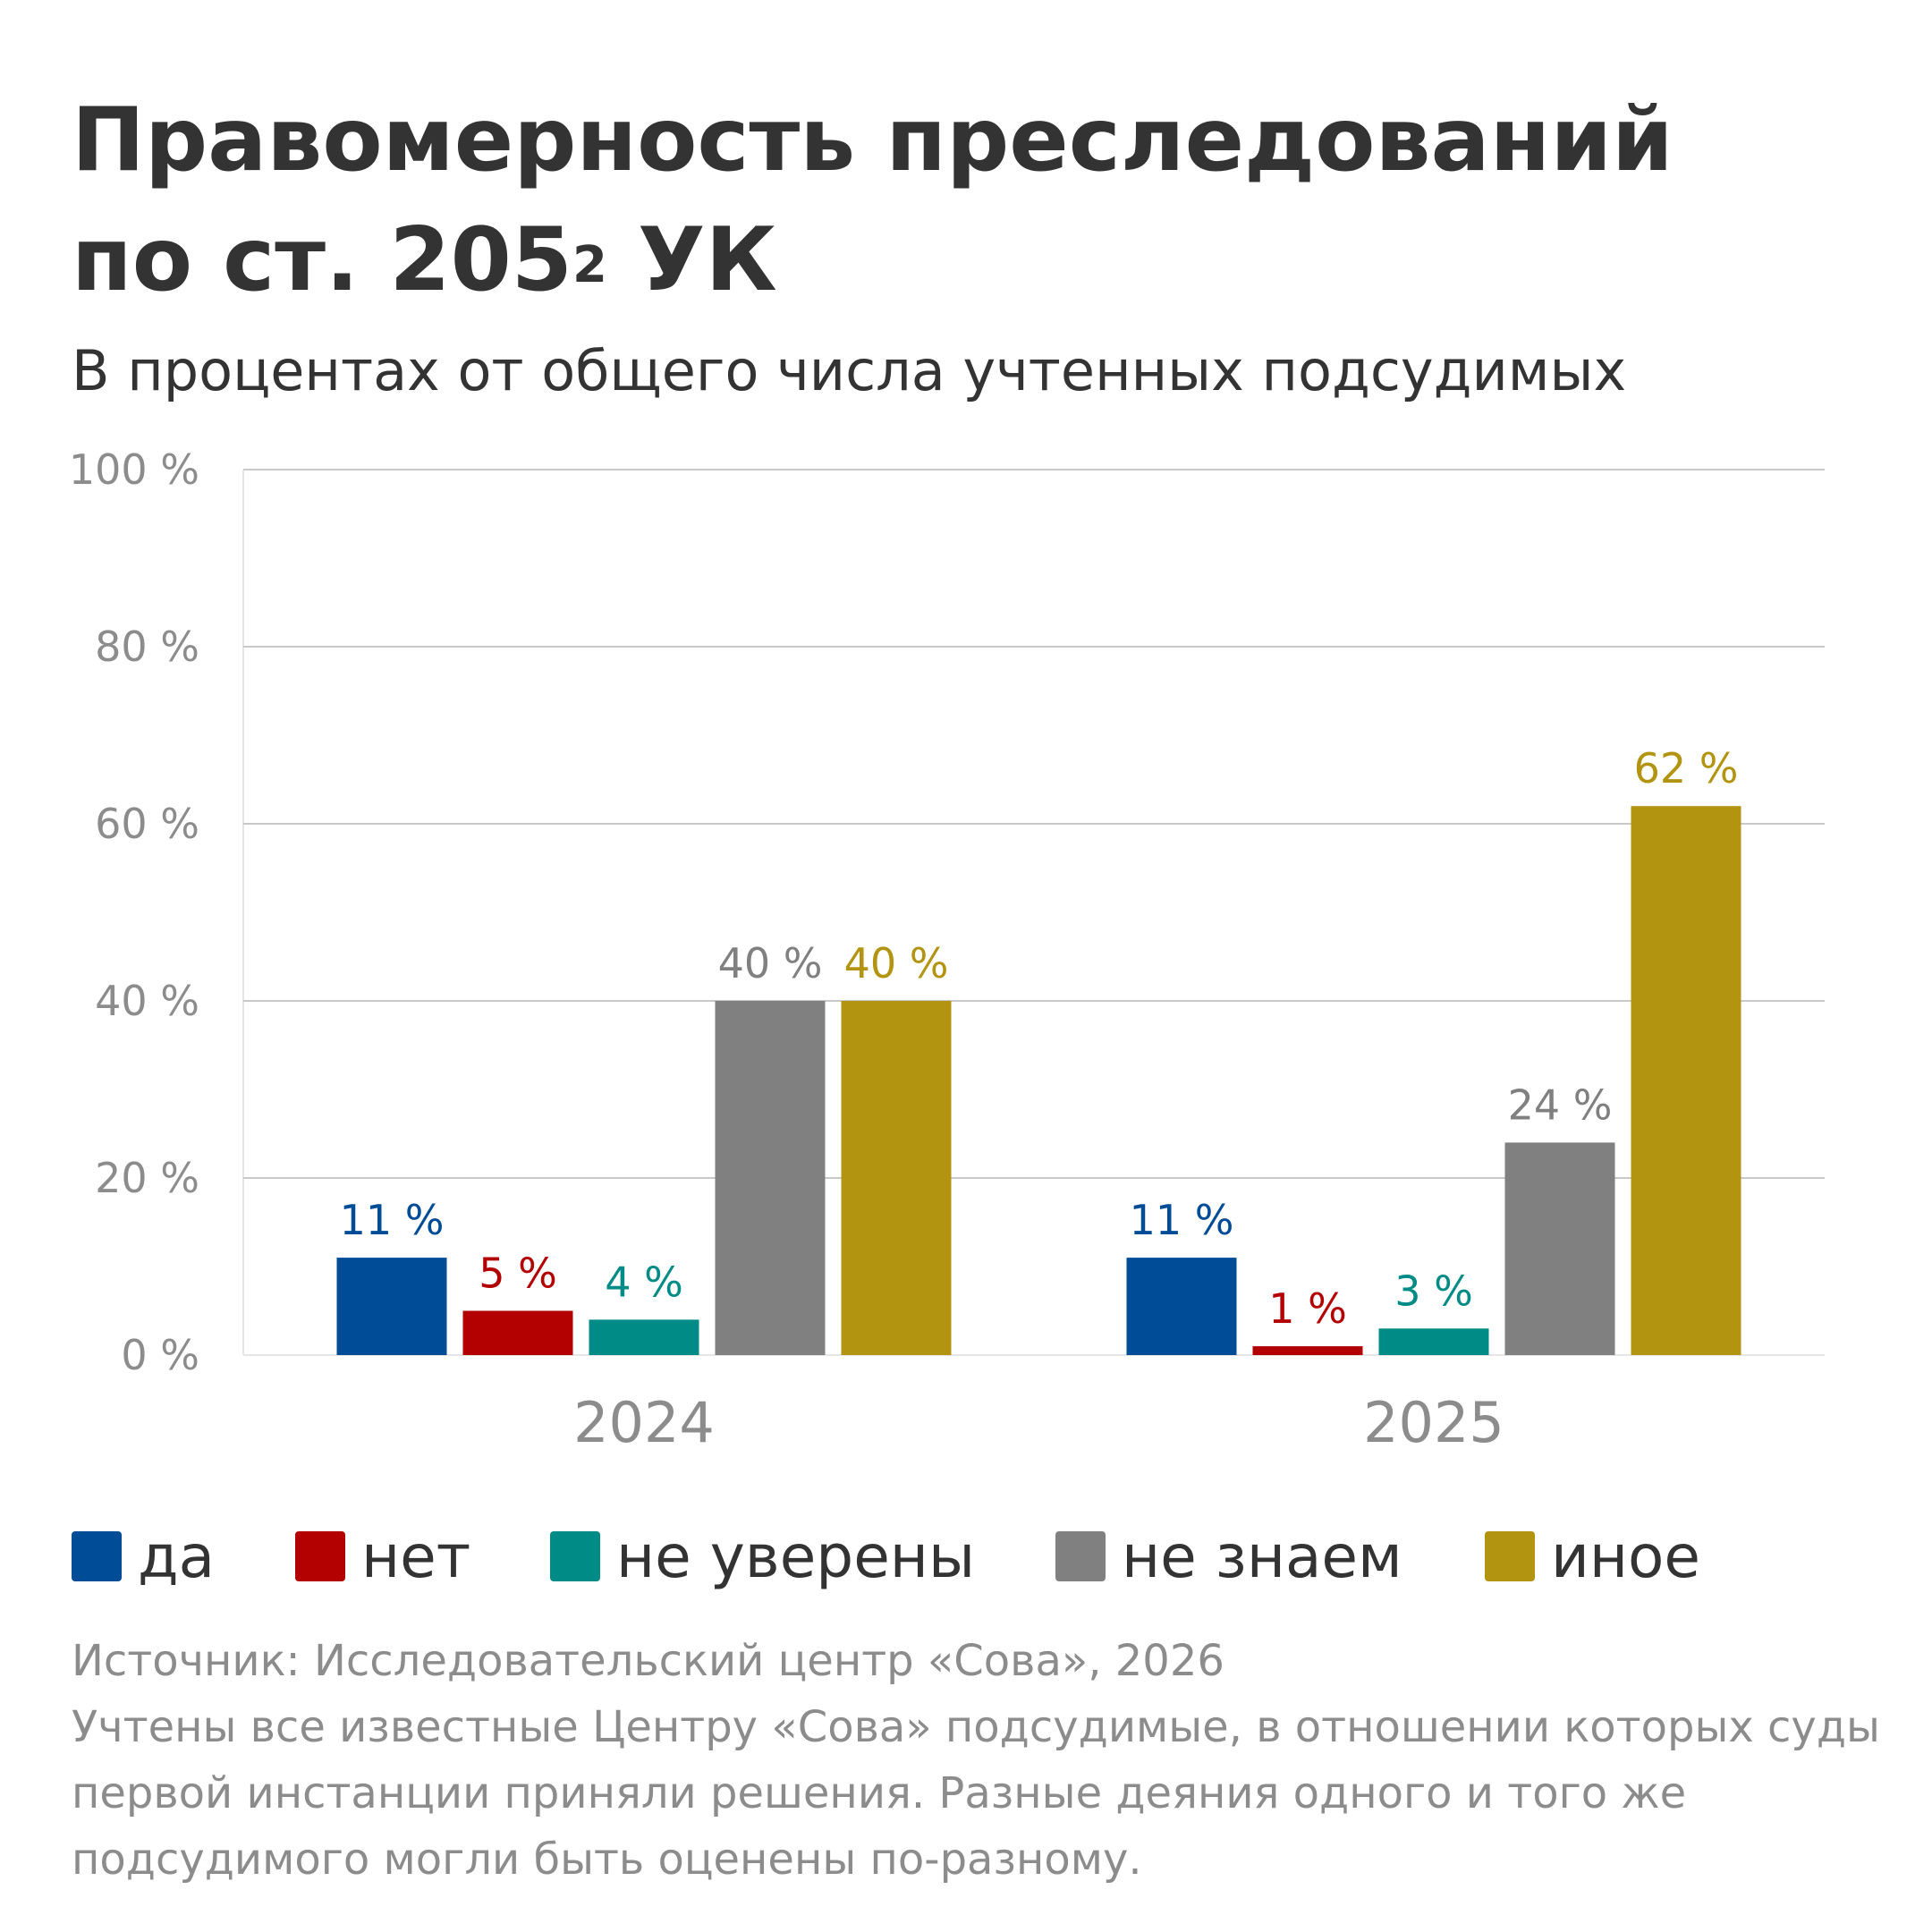 This screenshot has height=1932, width=1932. I want to click on bar-2025-не-знаем, so click(1559, 1248).